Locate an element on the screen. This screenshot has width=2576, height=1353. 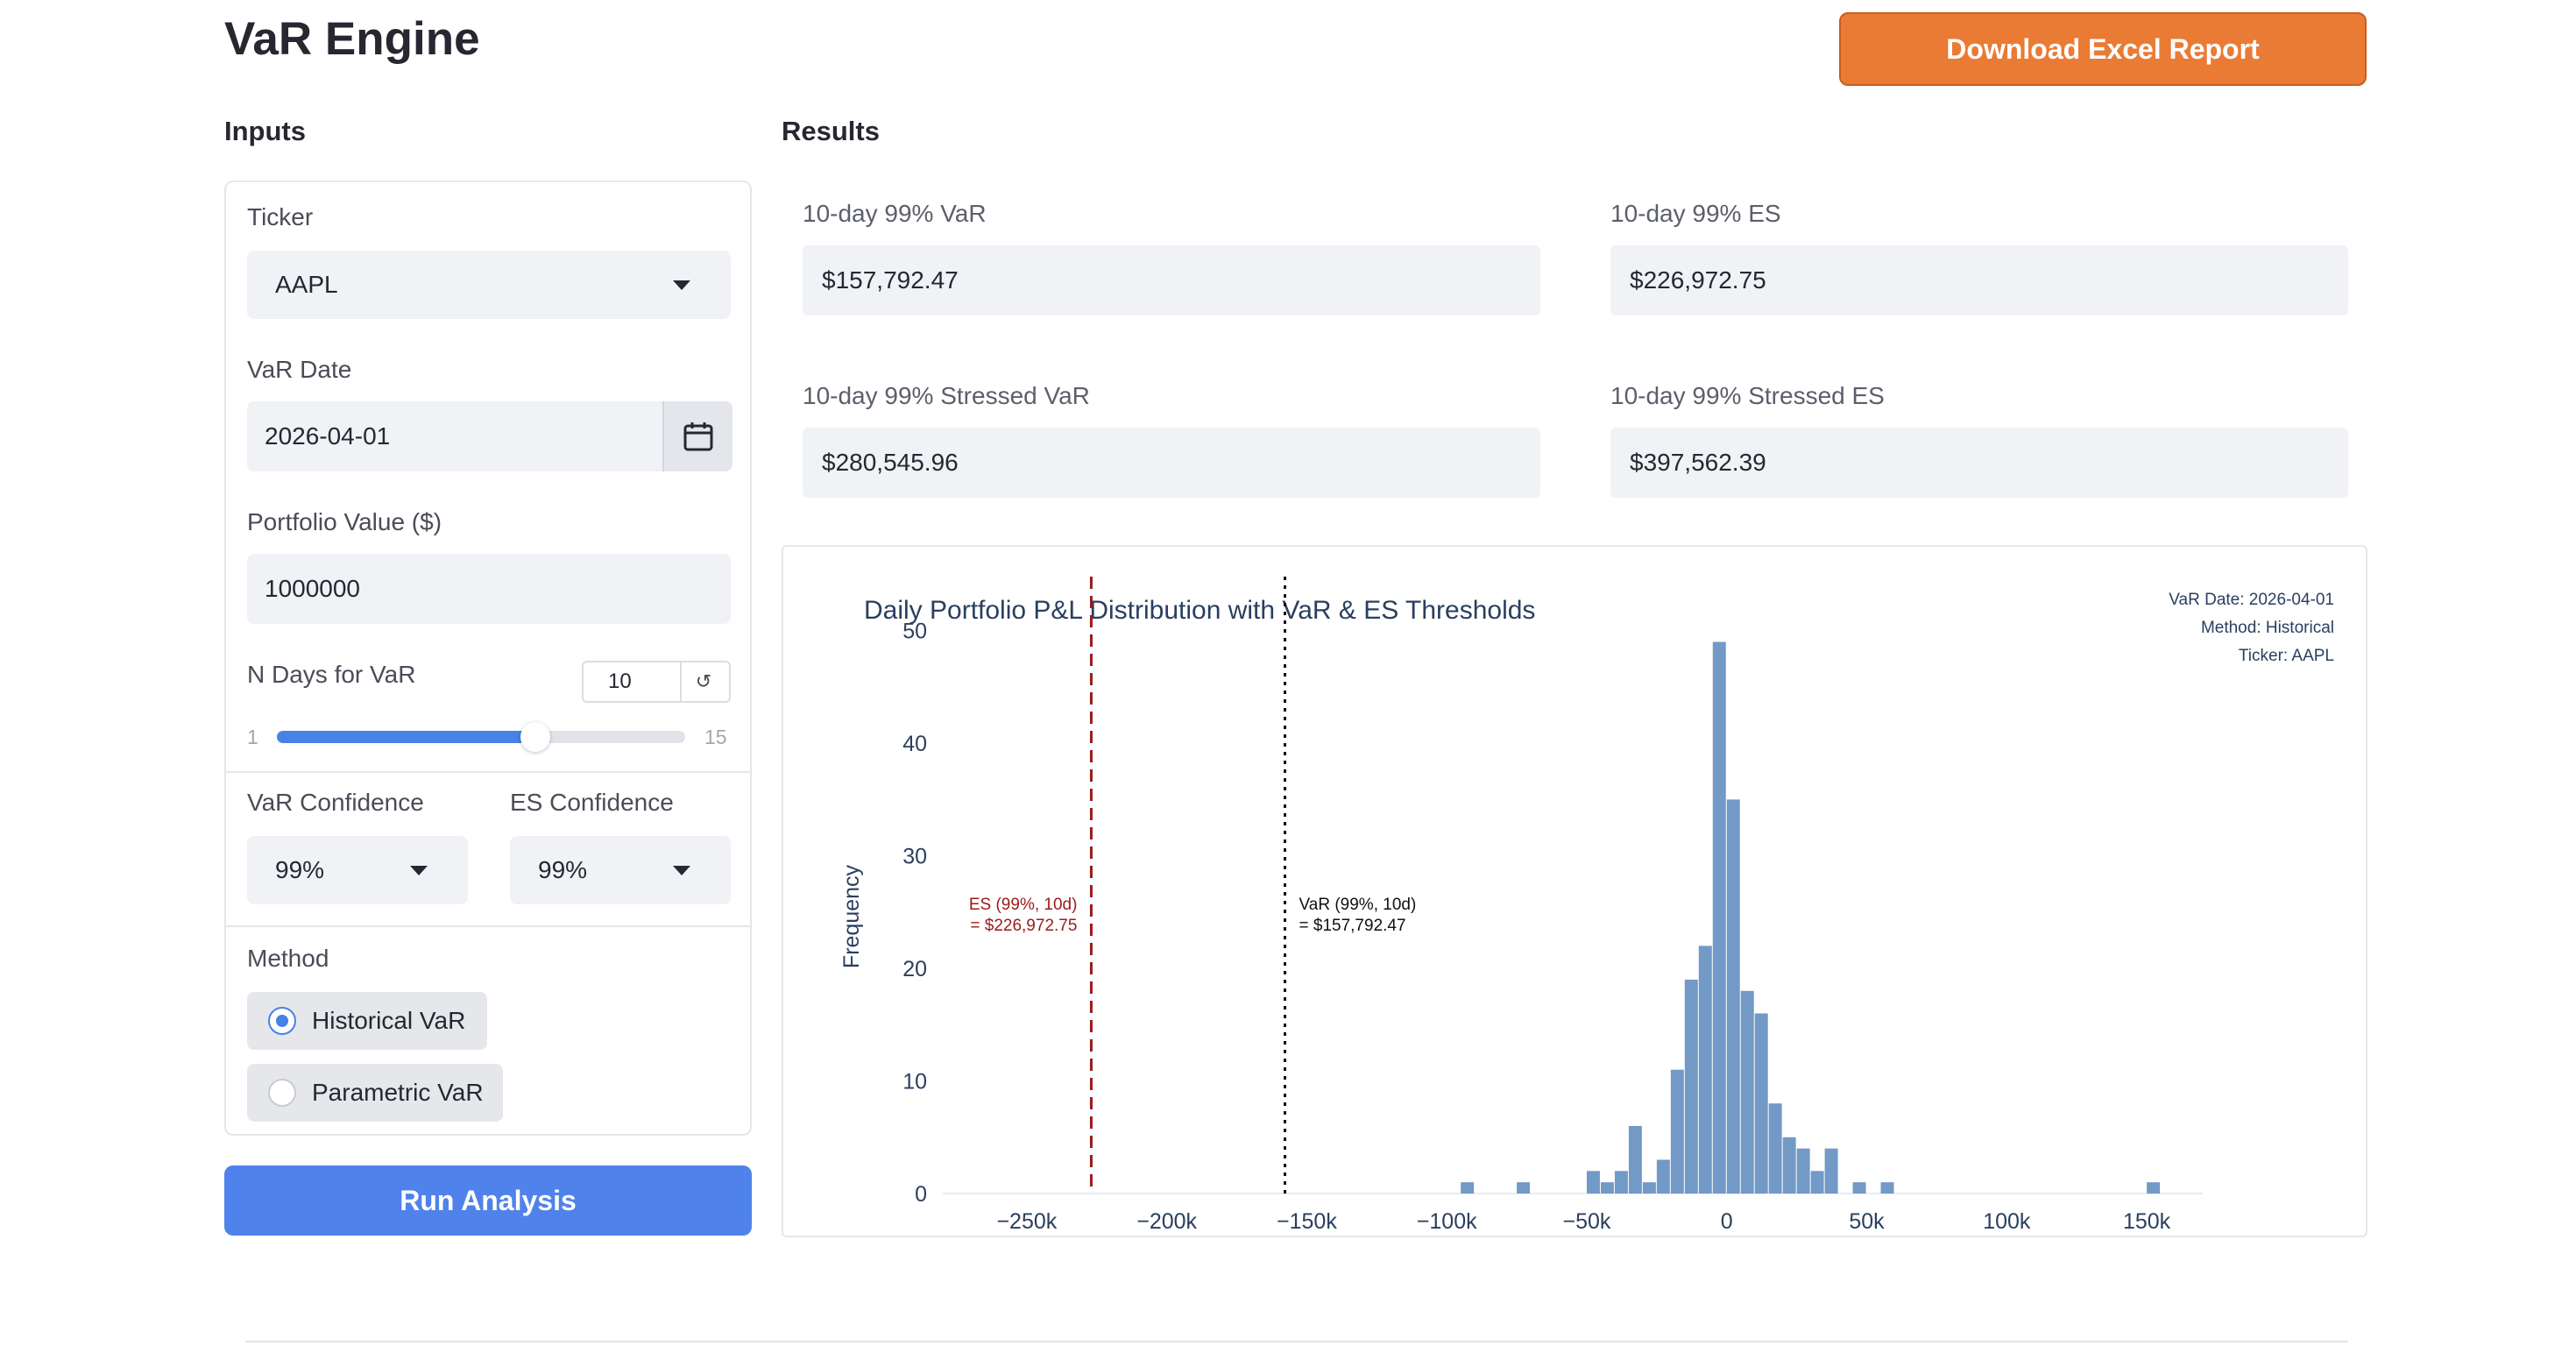
x-tick-label: 50k is located at coordinates (1867, 1221).